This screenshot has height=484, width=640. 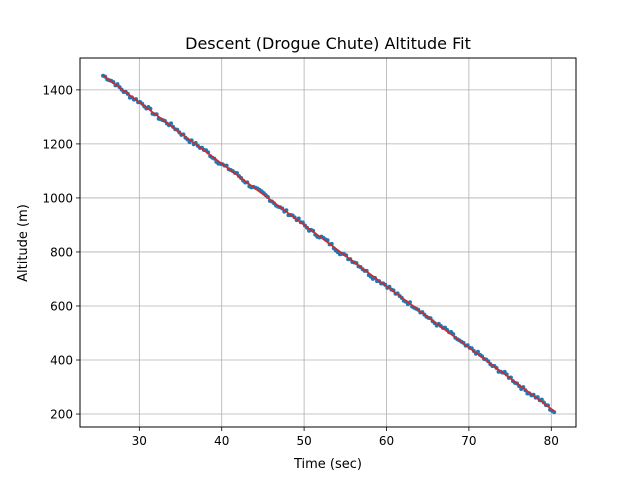 I want to click on x-tick-label: 70, so click(x=468, y=441).